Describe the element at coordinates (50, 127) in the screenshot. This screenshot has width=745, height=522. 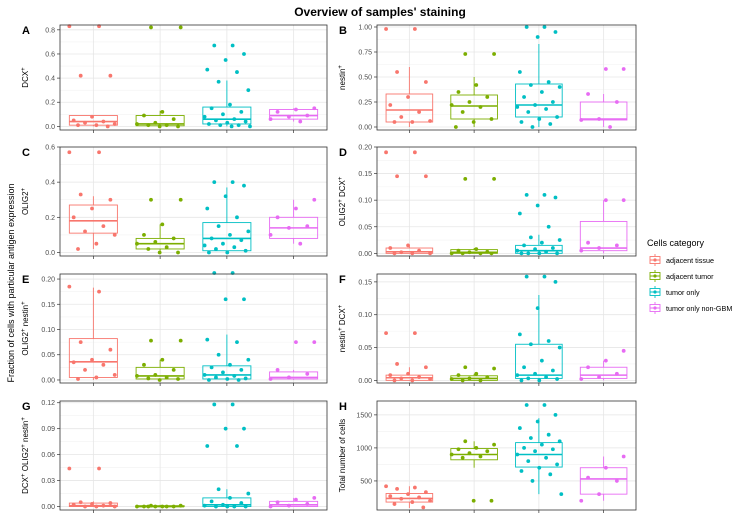
I see `y-tick-label: 0.0` at that location.